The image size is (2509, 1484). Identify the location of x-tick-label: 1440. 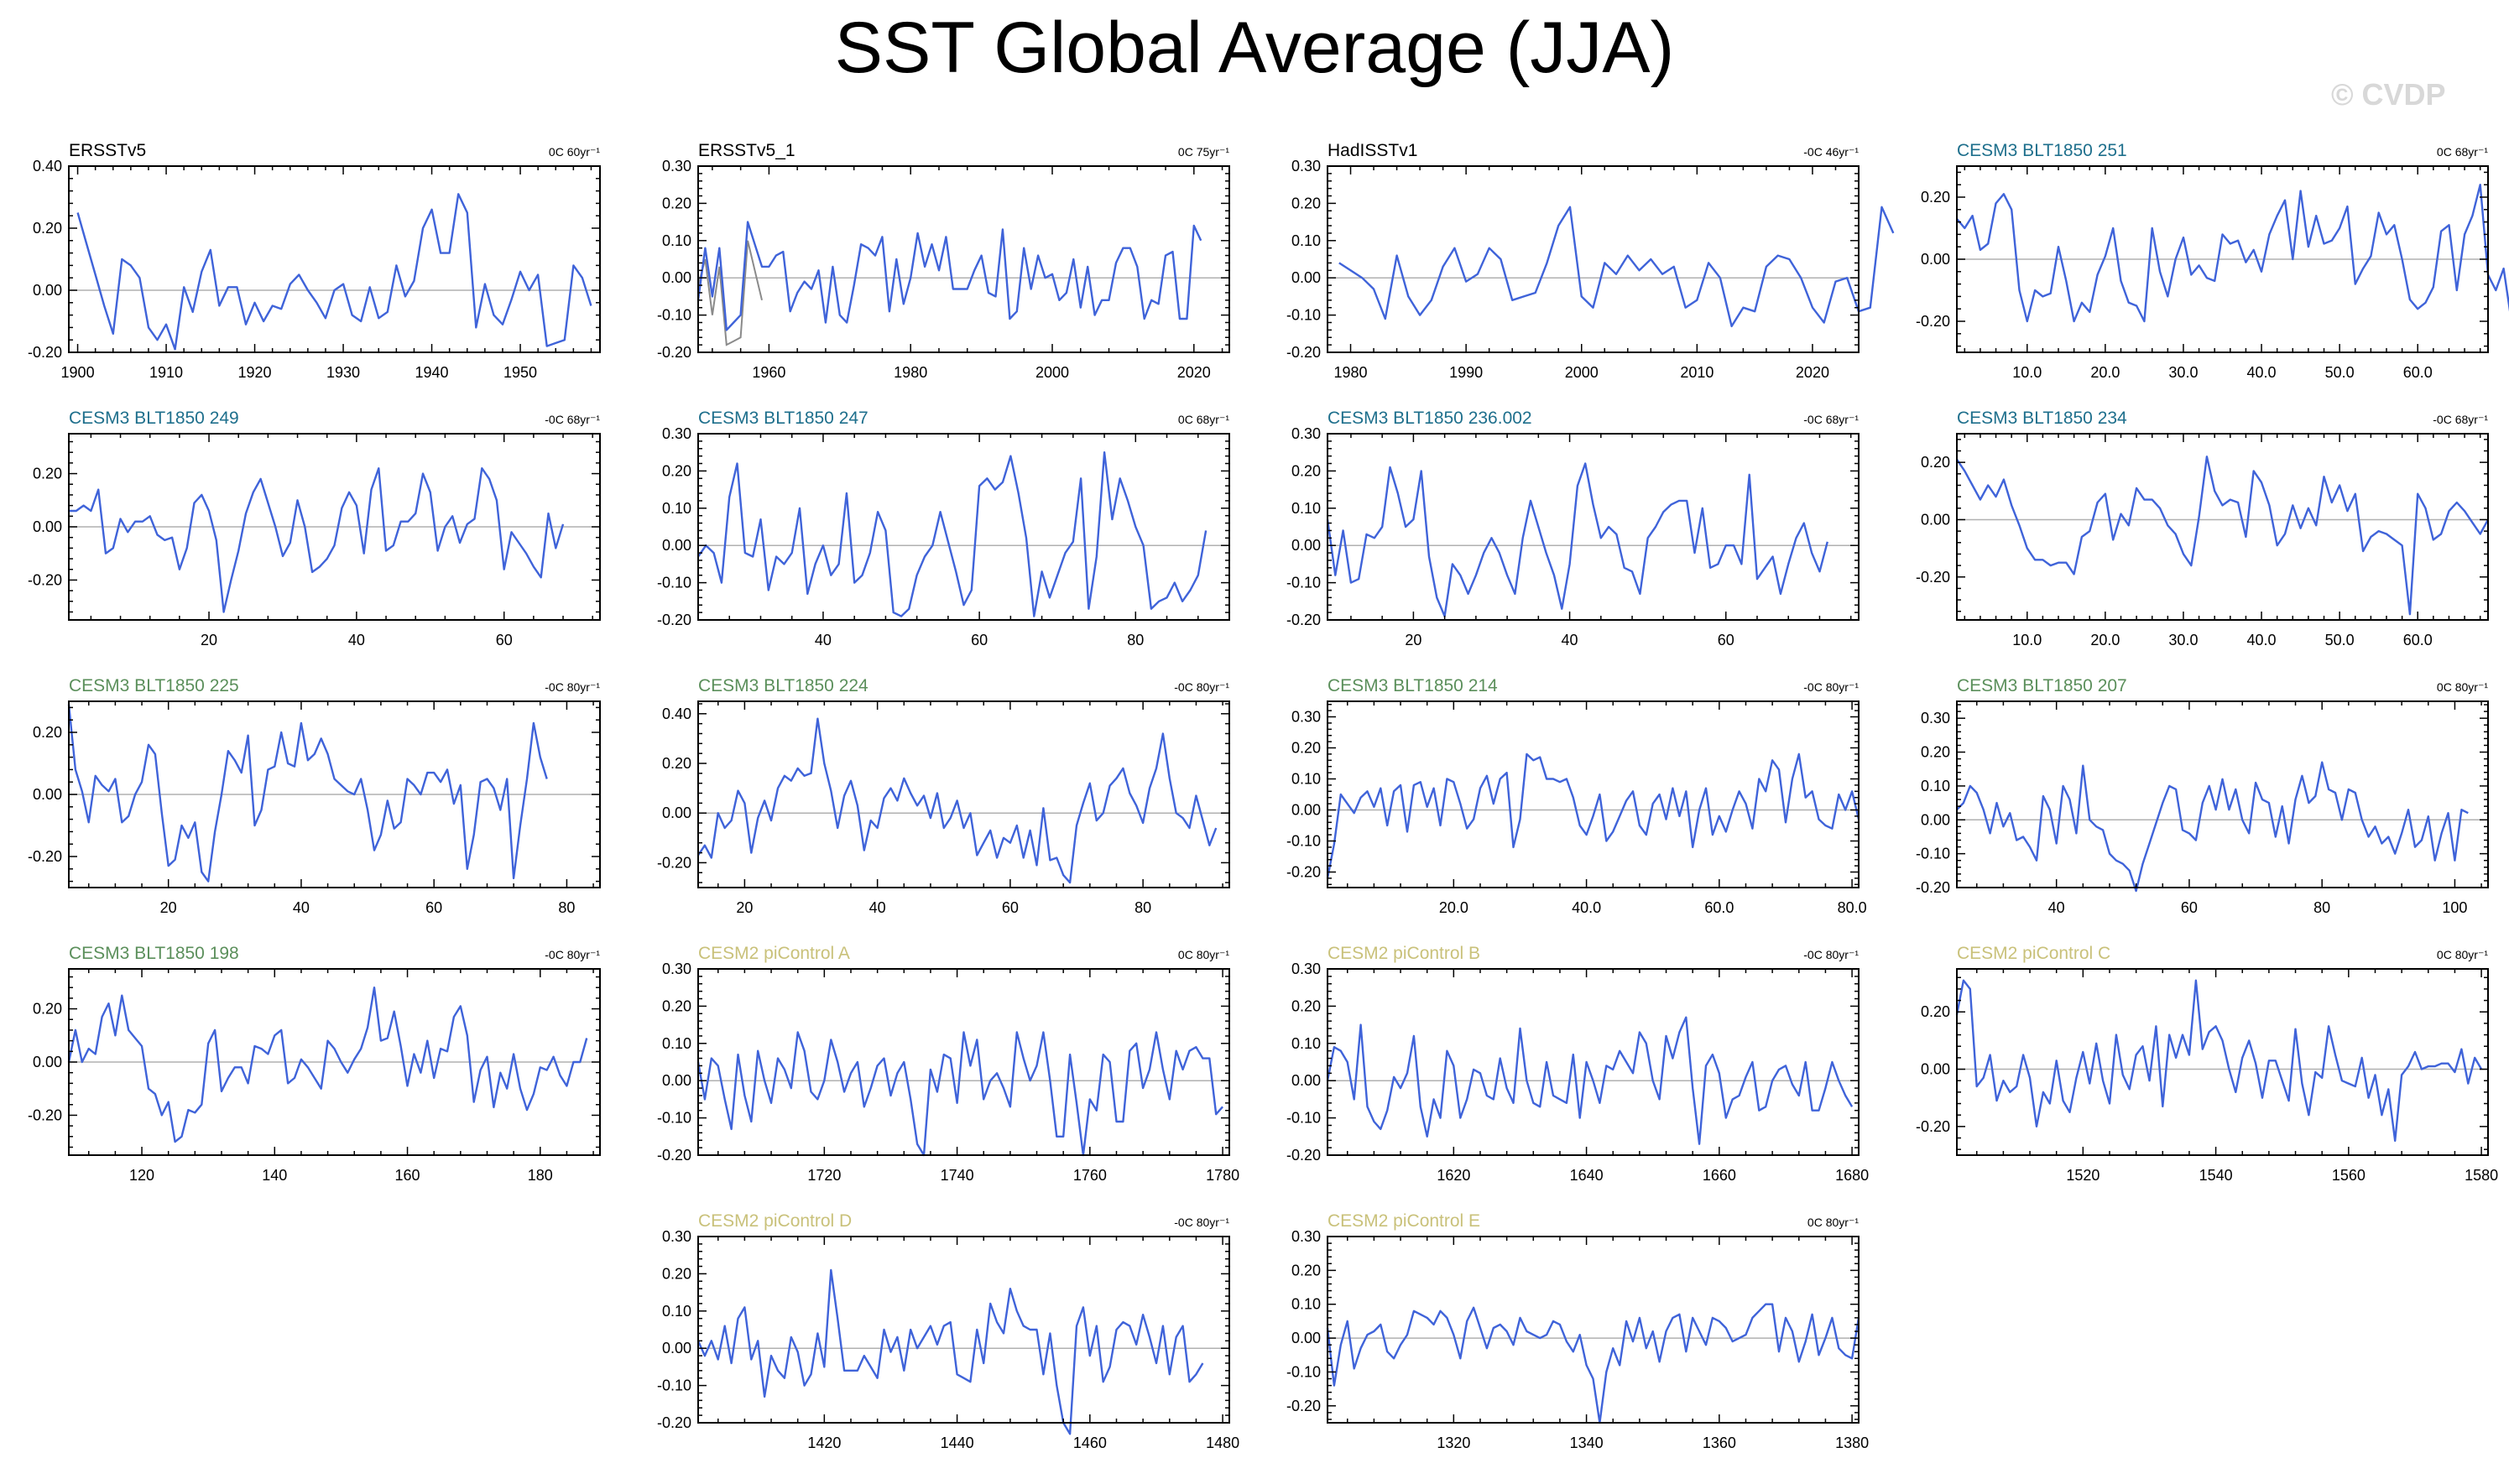
(957, 1443).